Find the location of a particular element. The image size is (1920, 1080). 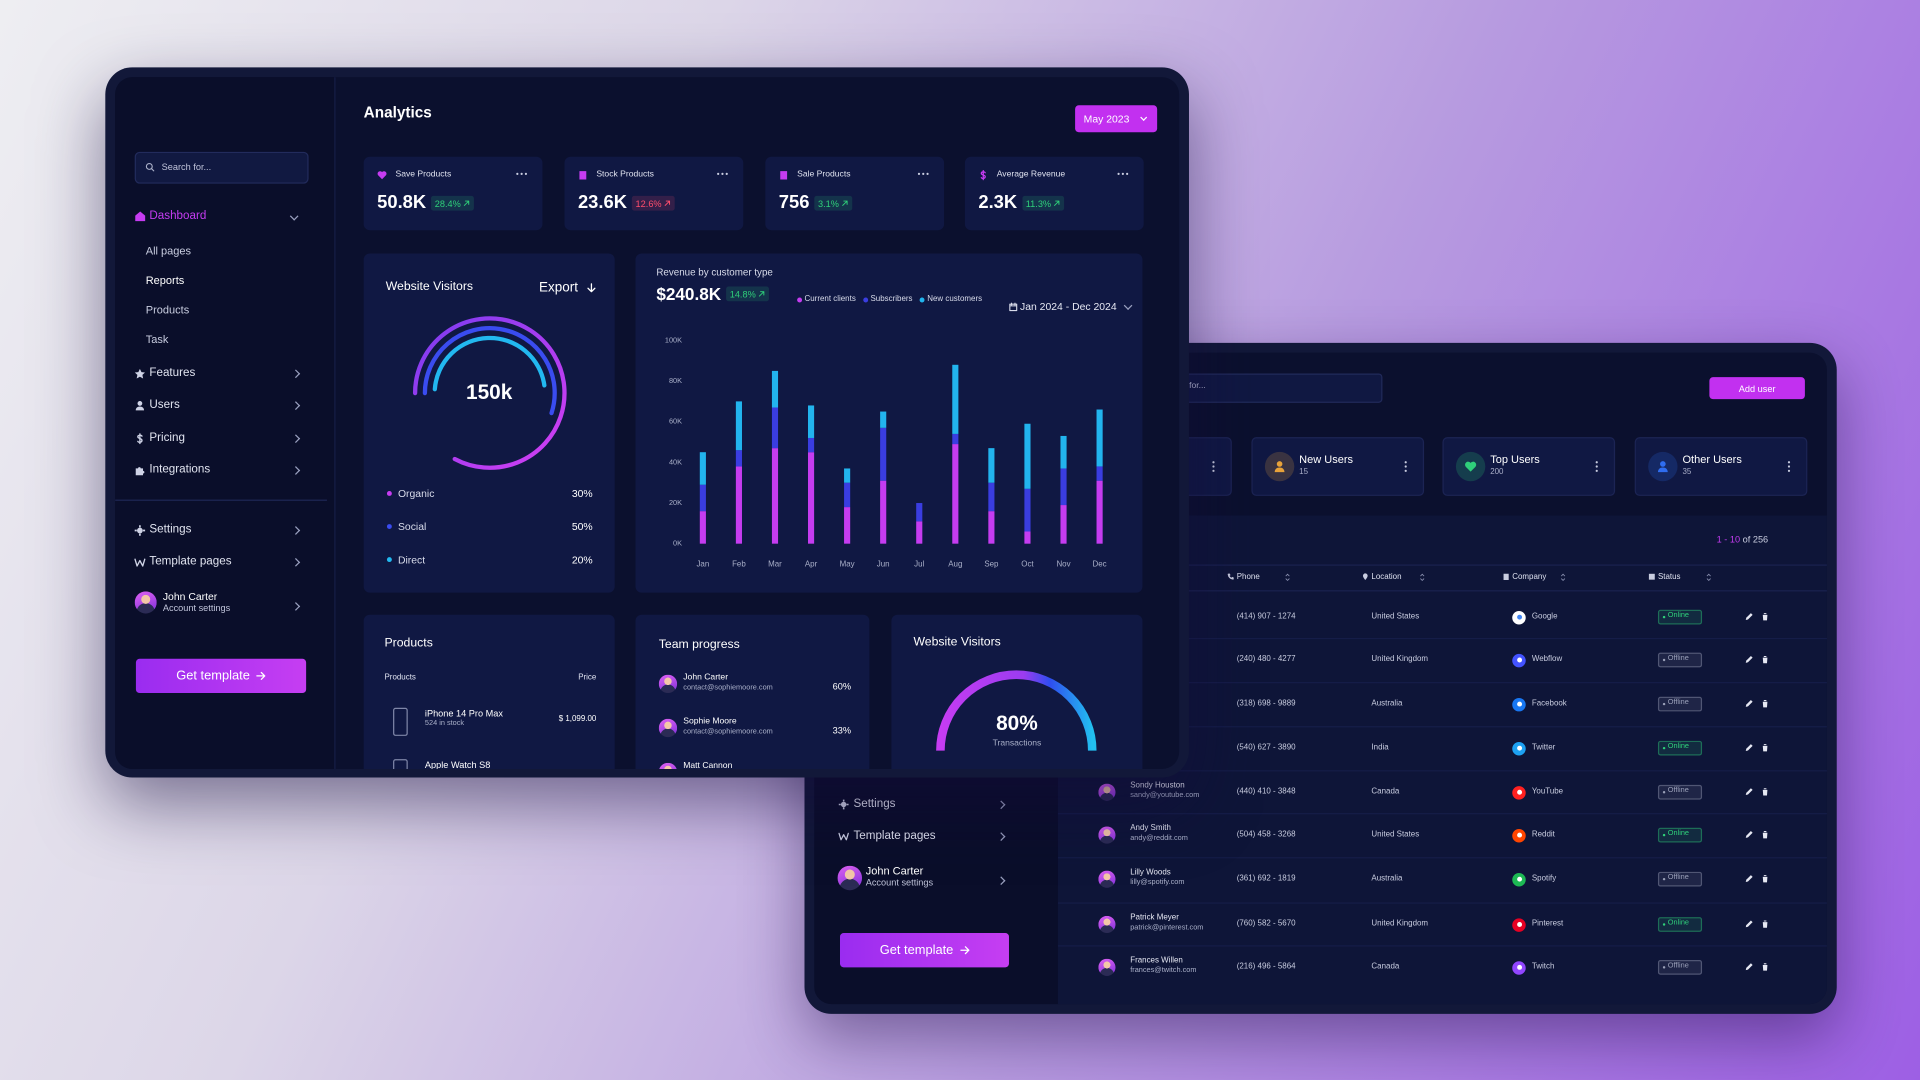

sort-arrows is located at coordinates (1287, 577).